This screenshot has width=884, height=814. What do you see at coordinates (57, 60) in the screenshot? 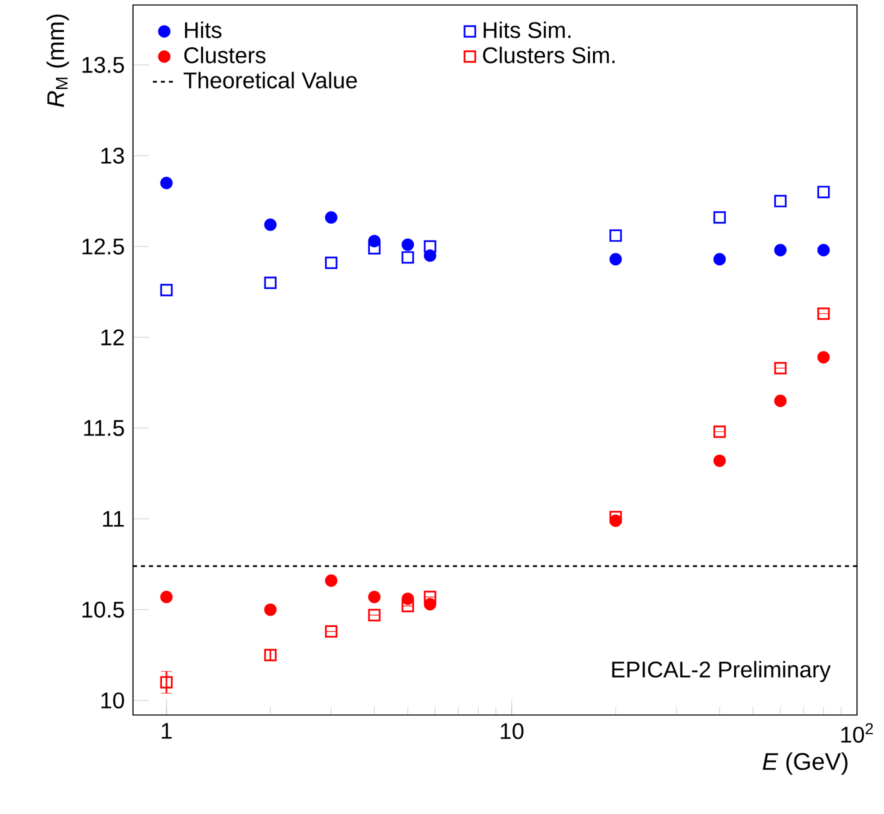
I see `y-axis-title: R$_{M}$ (mm)` at bounding box center [57, 60].